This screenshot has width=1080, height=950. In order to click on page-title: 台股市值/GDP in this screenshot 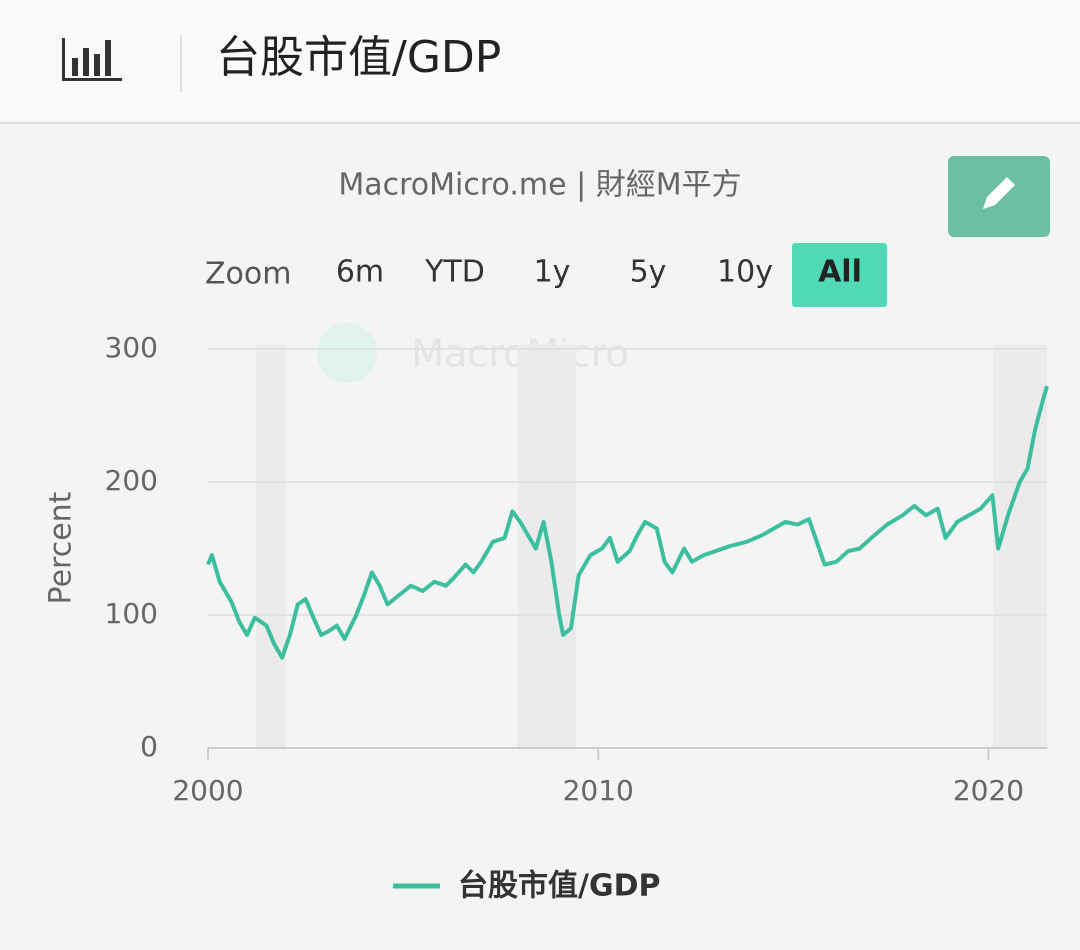, I will do `click(358, 57)`.